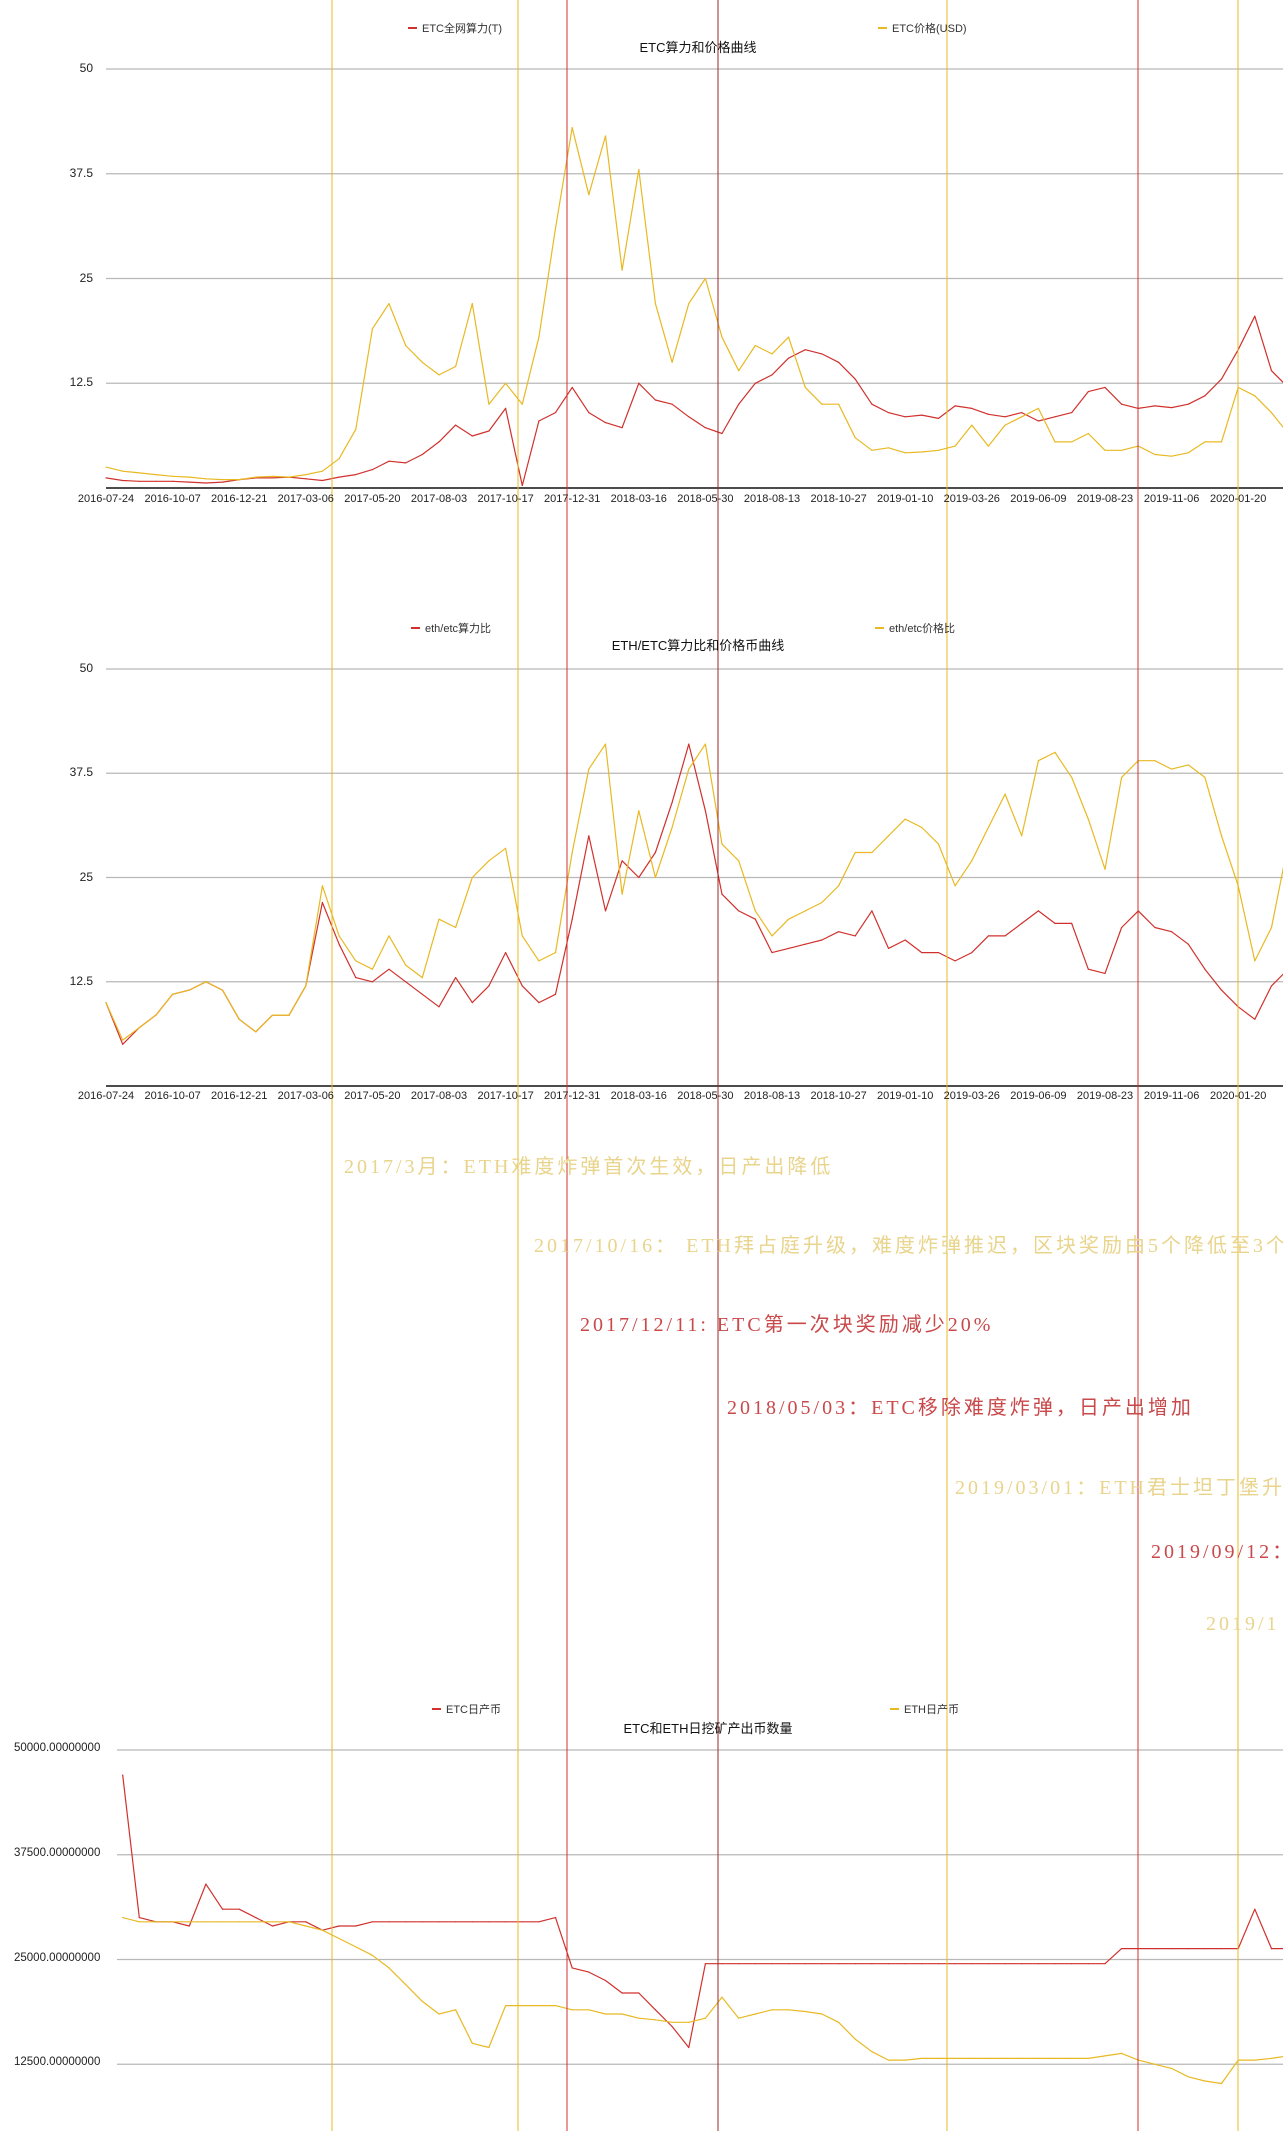 The image size is (1283, 2131). Describe the element at coordinates (698, 47) in the screenshot. I see `chart-title: ETC算力和价格曲线` at that location.